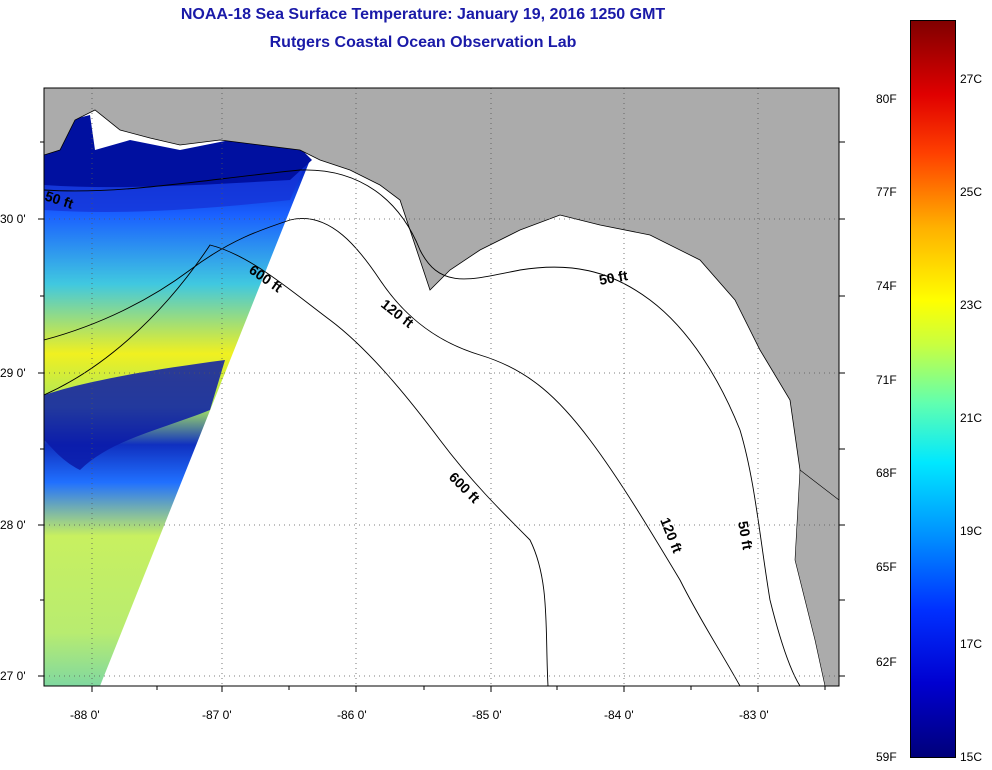 The image size is (992, 770). Describe the element at coordinates (886, 567) in the screenshot. I see `colorbar-label-f: 65F` at that location.